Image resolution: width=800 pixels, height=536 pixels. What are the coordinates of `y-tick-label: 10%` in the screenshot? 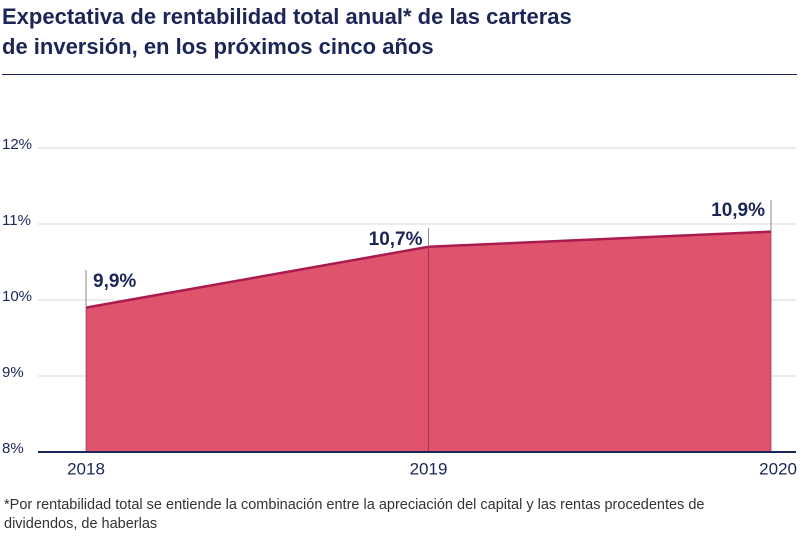 It's located at (17, 296).